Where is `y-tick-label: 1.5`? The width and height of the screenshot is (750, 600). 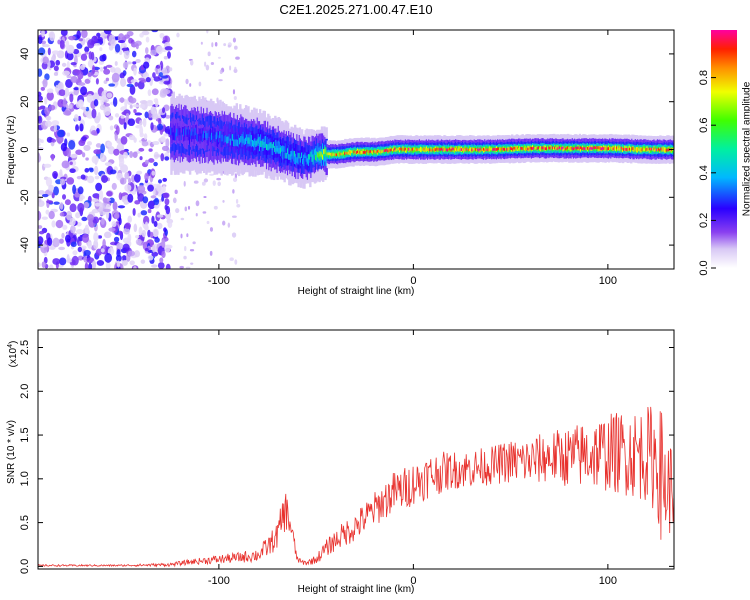 y-tick-label: 1.5 is located at coordinates (25, 434).